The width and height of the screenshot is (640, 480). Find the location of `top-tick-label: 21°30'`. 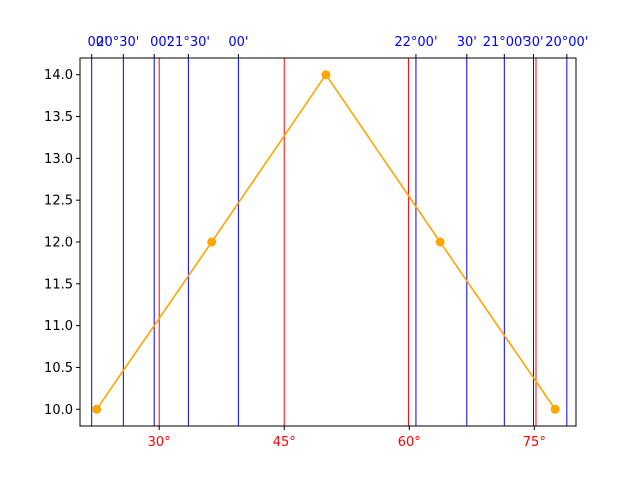

top-tick-label: 21°30' is located at coordinates (188, 42).